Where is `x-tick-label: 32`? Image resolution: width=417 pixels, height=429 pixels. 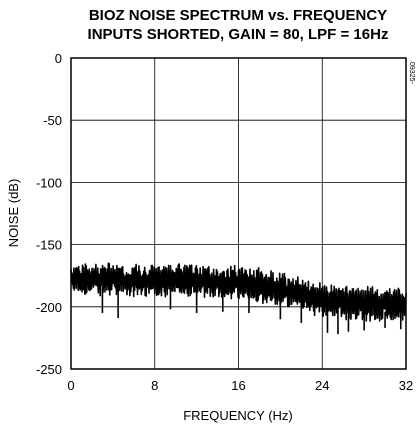
x-tick-label: 32 is located at coordinates (406, 385).